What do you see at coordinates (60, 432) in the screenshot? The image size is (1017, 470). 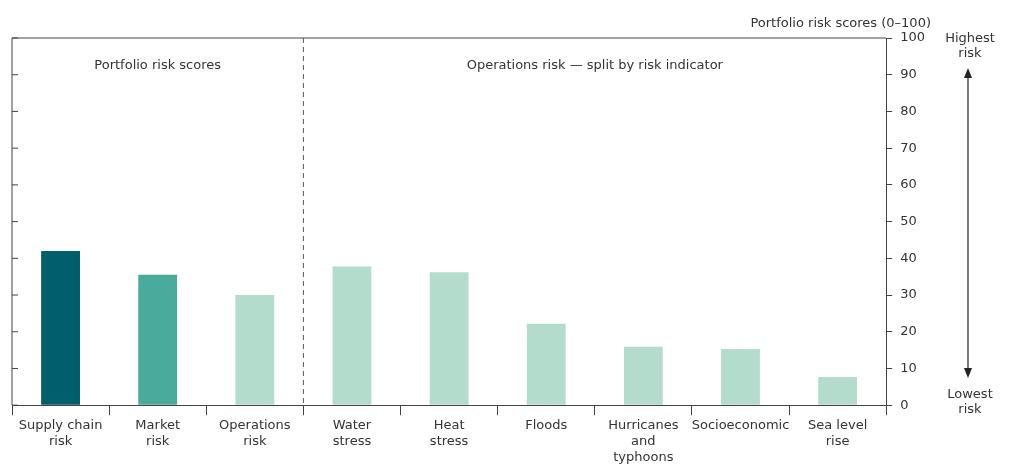 I see `x-tick-label: Supply chain risk` at bounding box center [60, 432].